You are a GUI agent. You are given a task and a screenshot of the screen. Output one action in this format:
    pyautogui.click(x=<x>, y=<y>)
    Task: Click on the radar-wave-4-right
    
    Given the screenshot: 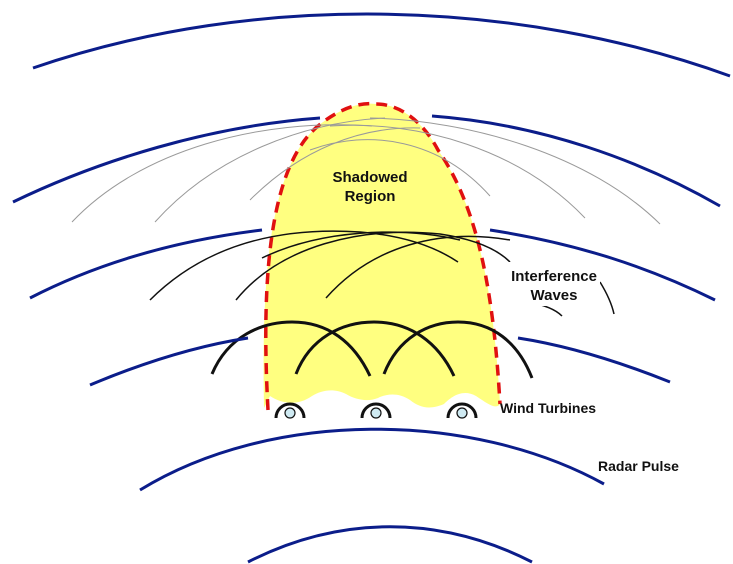 What is the action you would take?
    pyautogui.click(x=594, y=360)
    